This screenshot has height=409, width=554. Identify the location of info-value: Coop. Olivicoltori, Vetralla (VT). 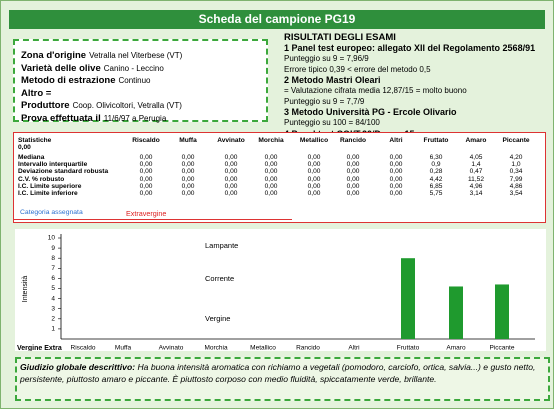
(127, 105).